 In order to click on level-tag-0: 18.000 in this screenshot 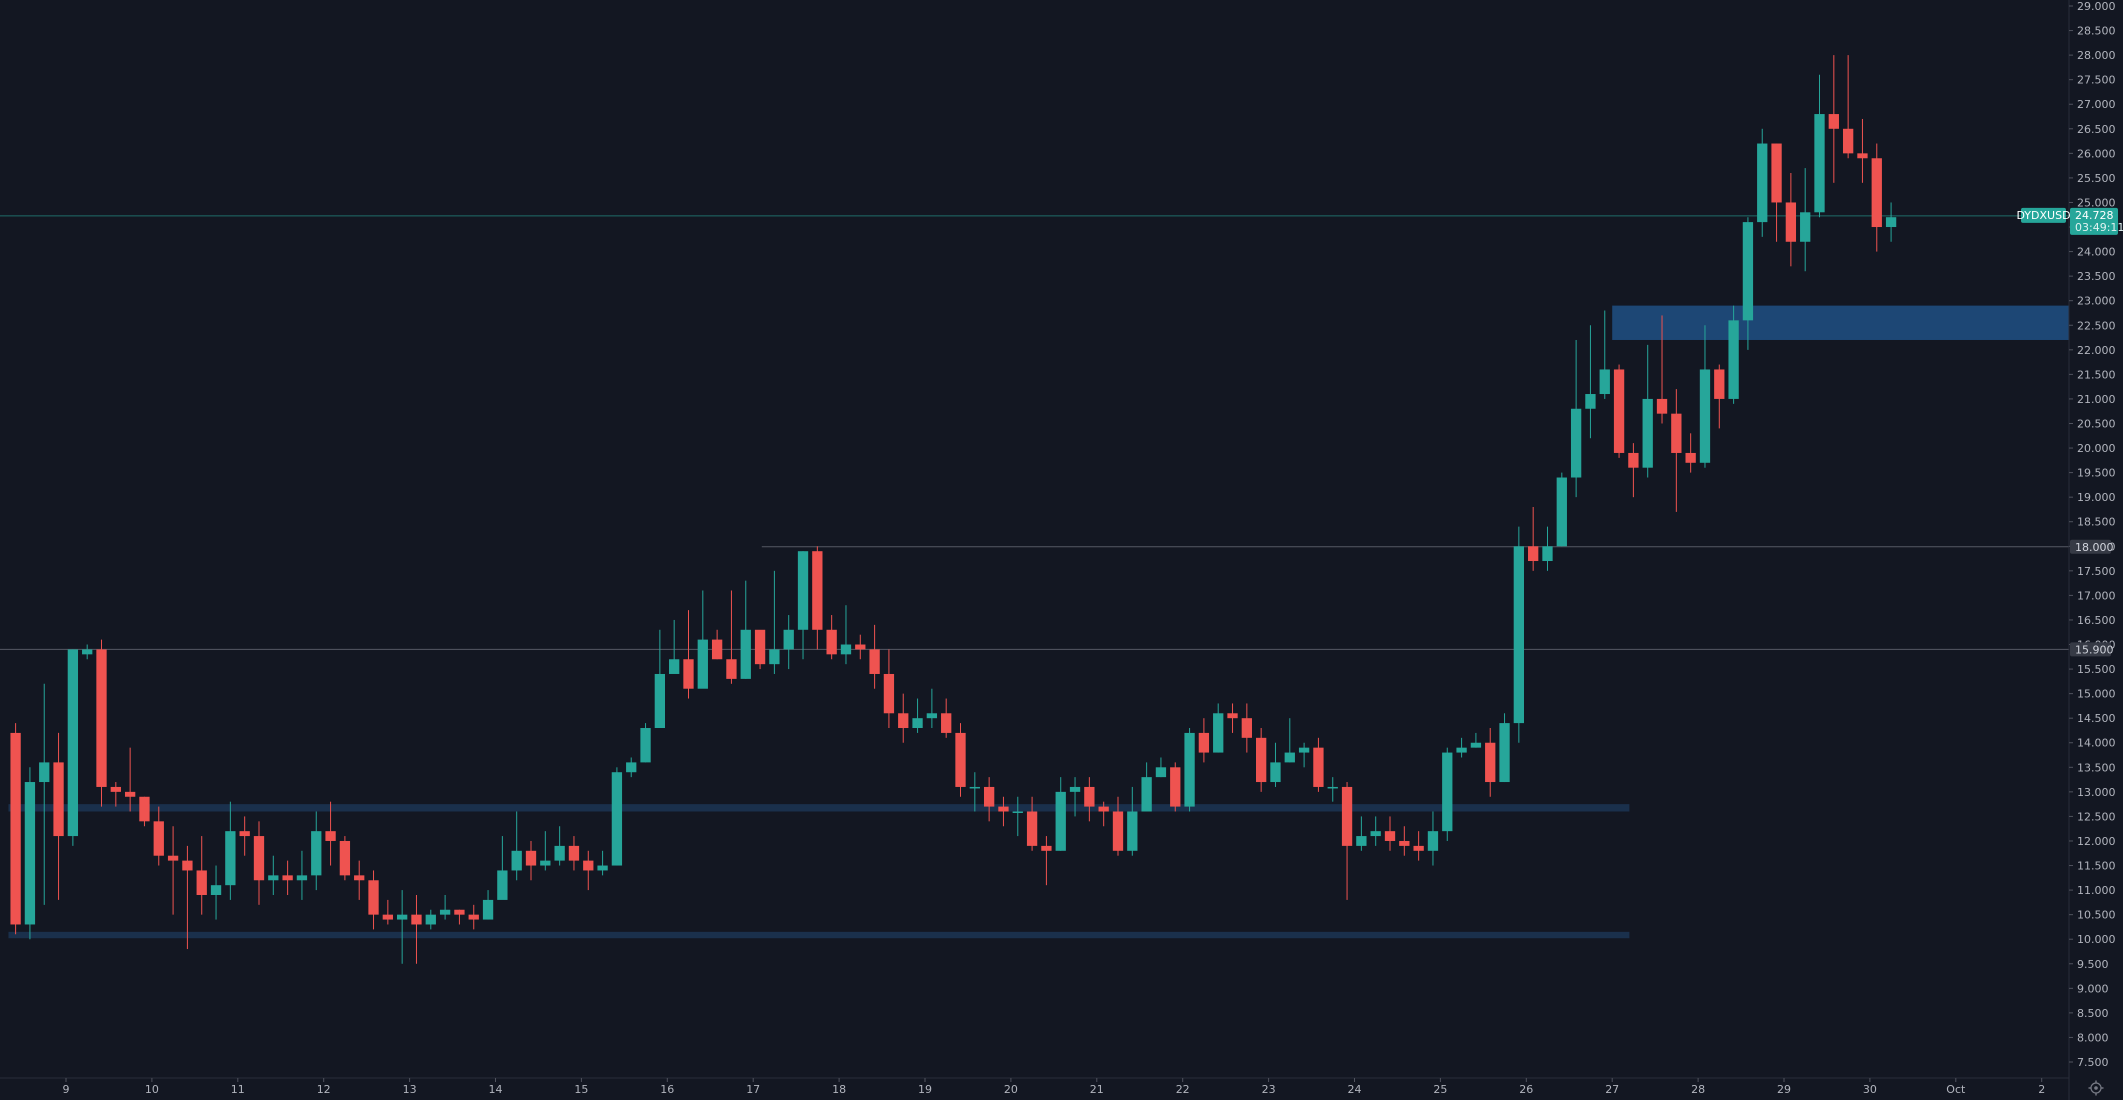, I will do `click(2092, 546)`.